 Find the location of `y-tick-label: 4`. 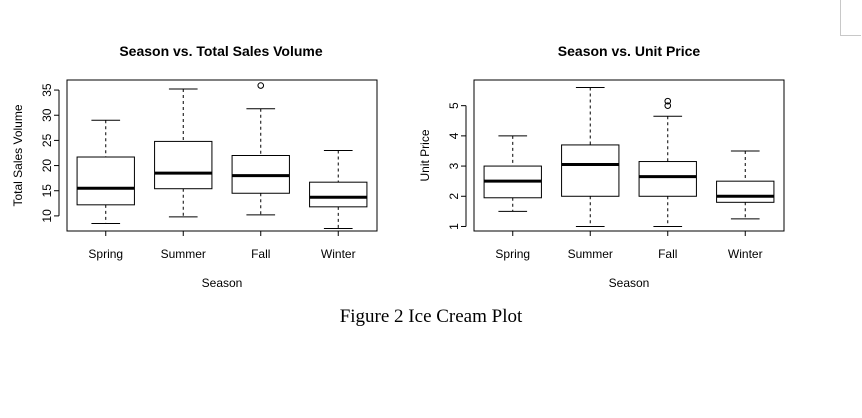

y-tick-label: 4 is located at coordinates (454, 135).